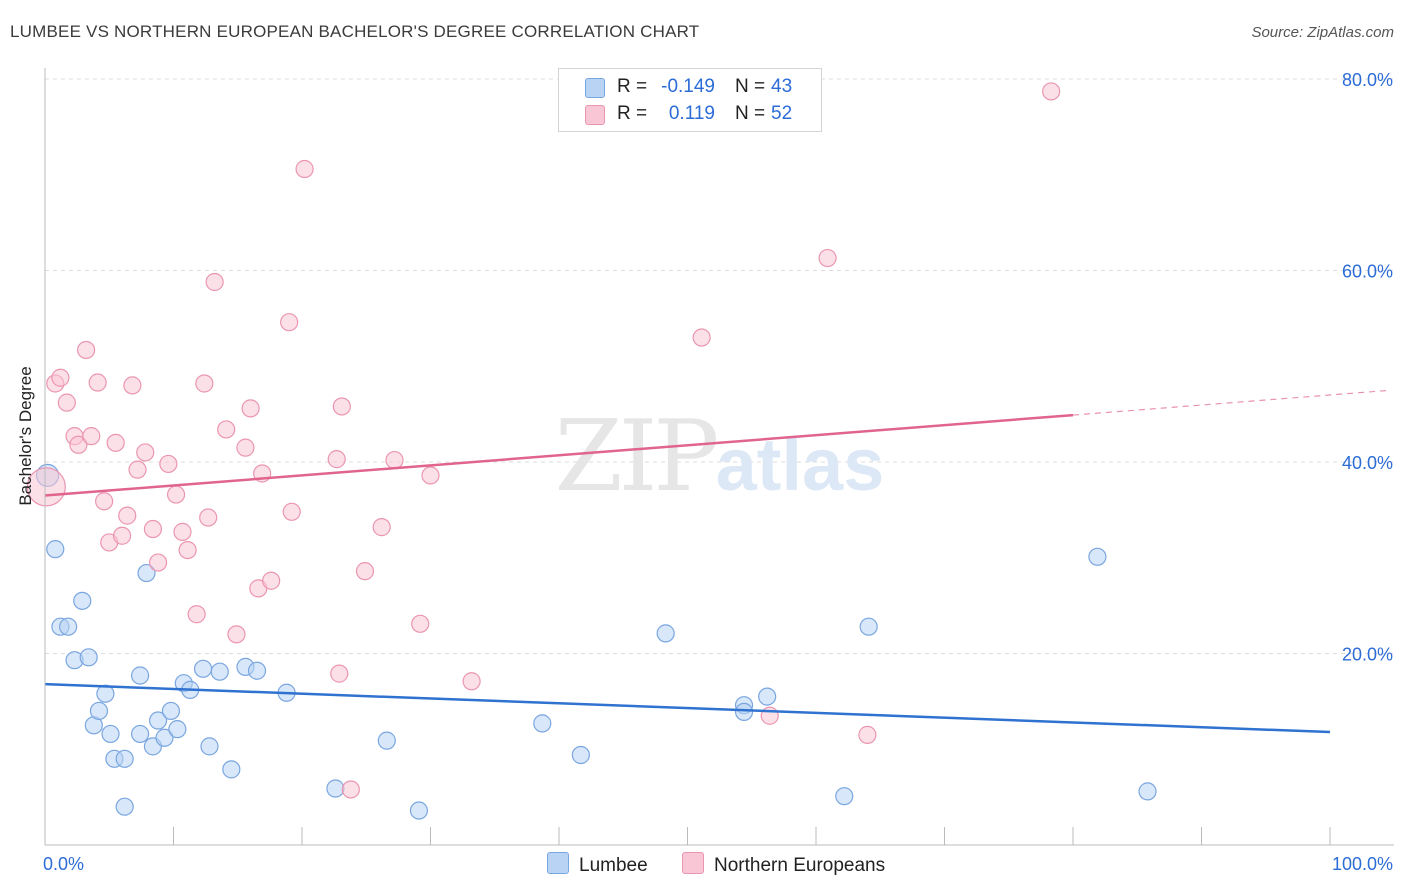  I want to click on y-axis-label: Bachelor's Degree, so click(25, 436).